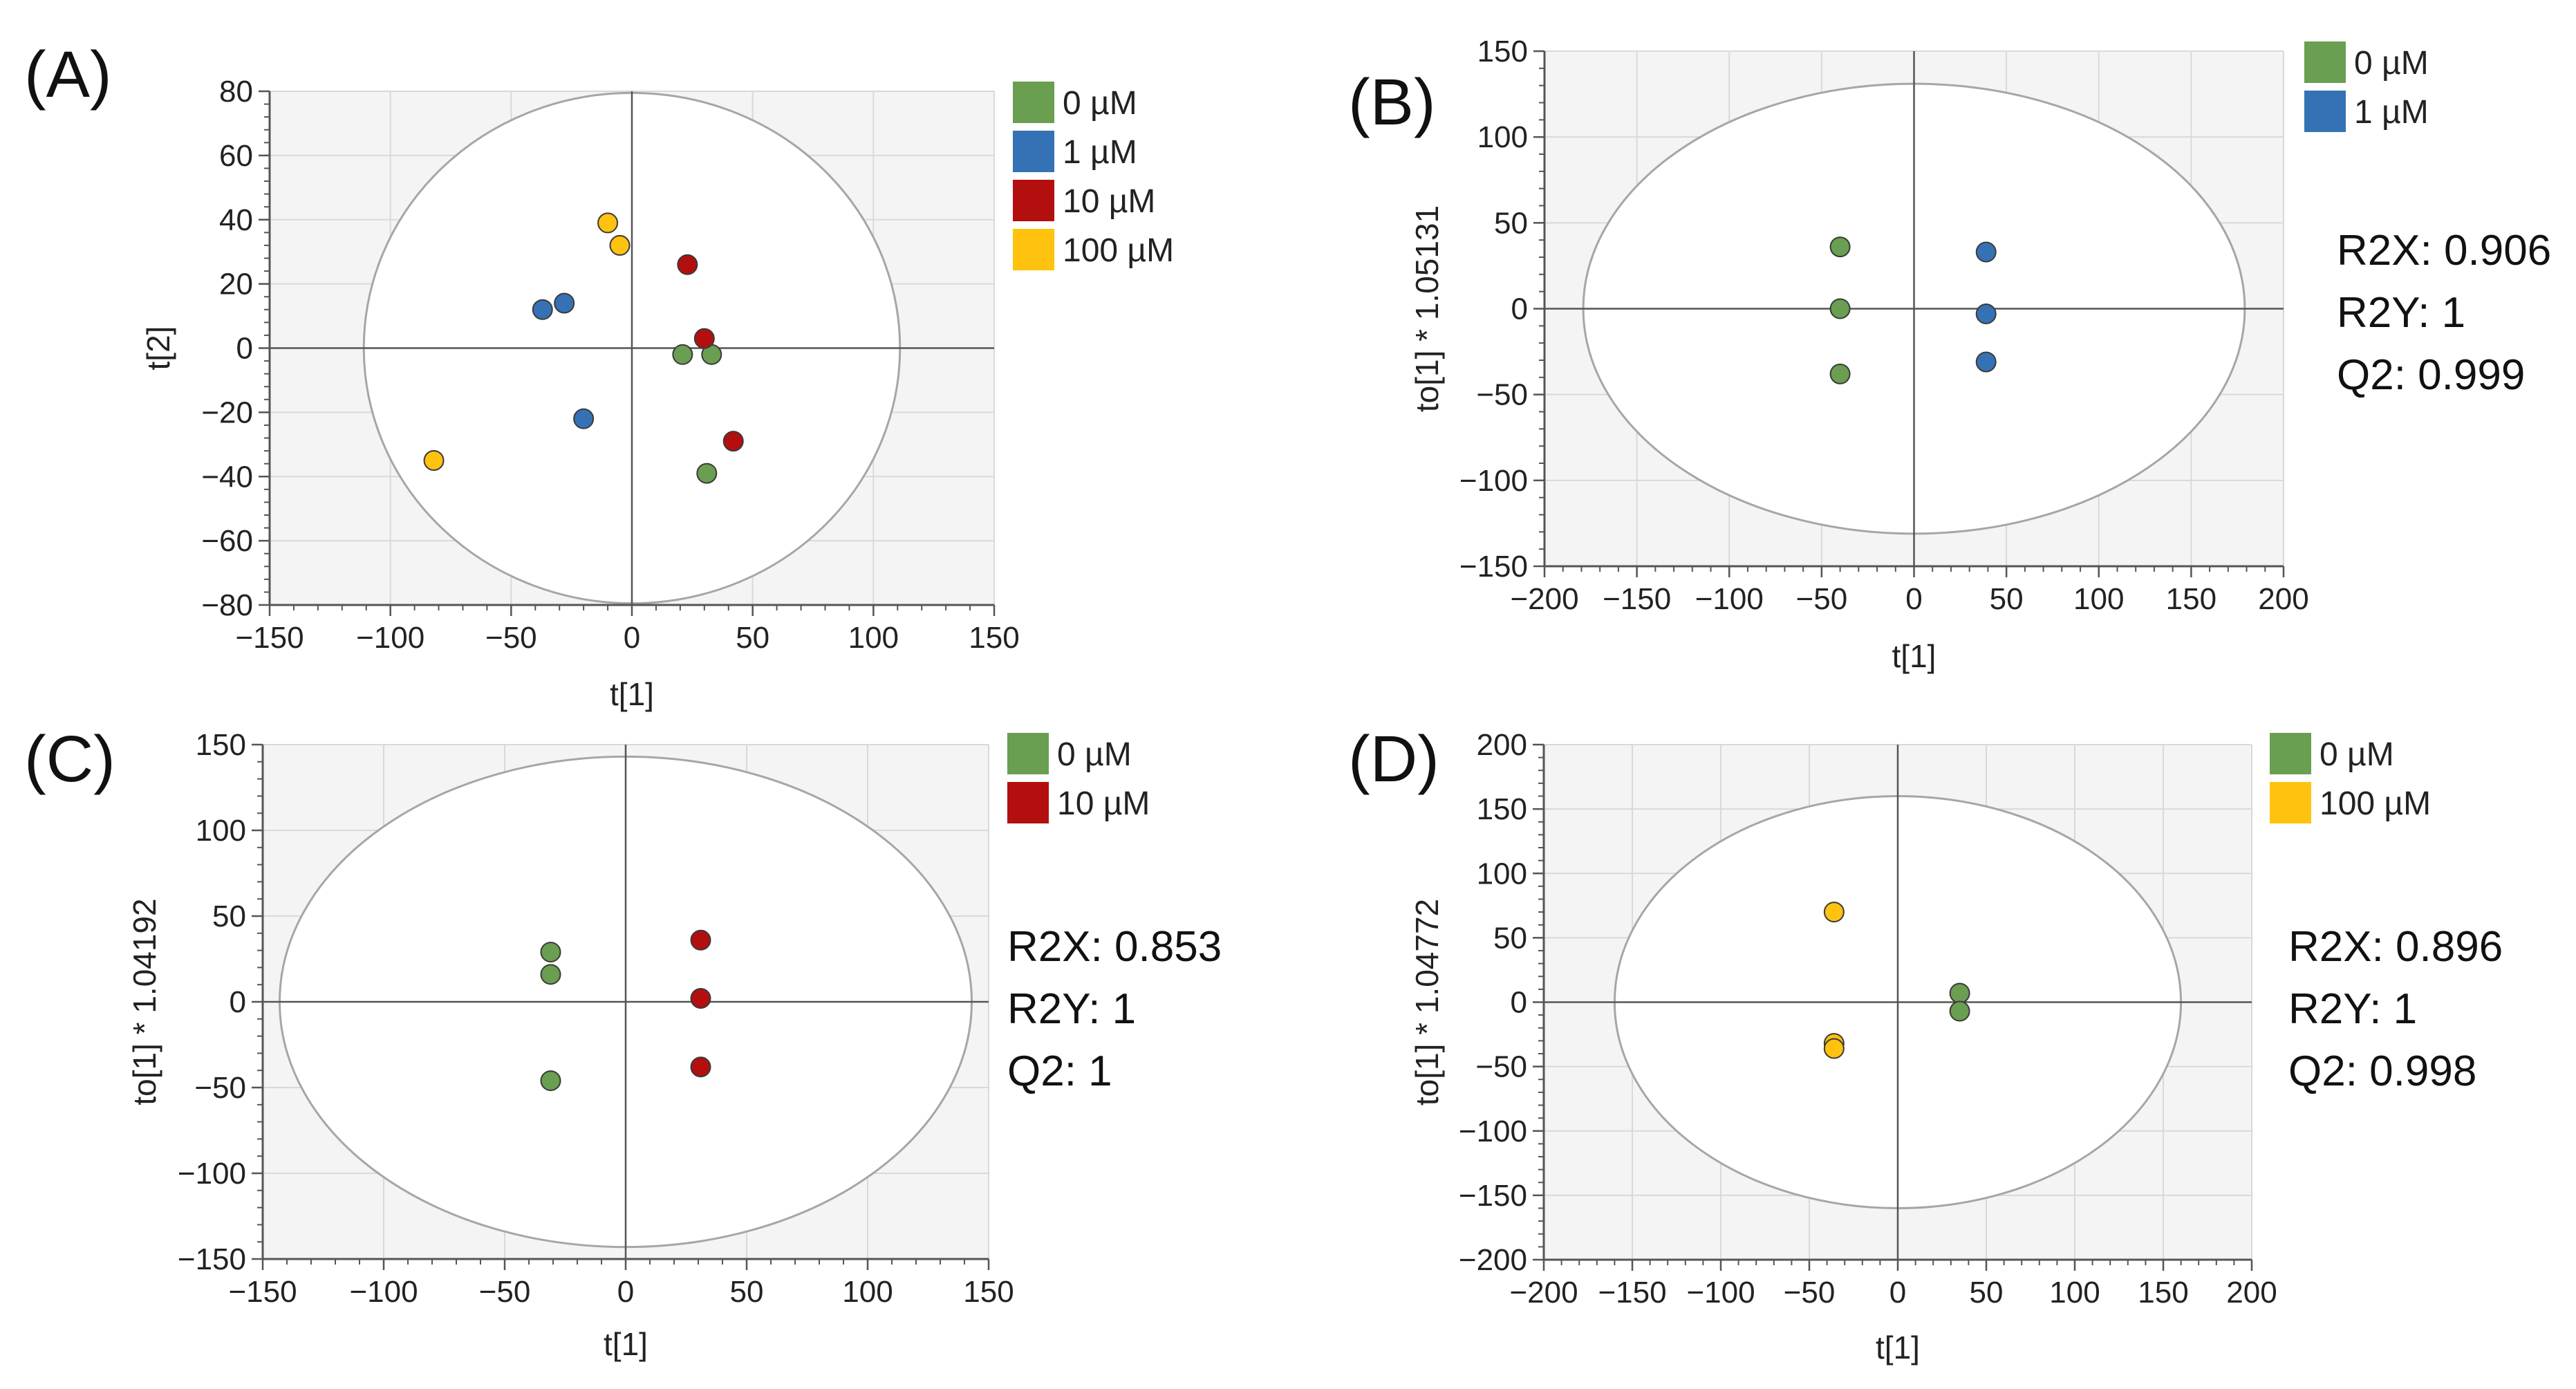  I want to click on y-tick-label: 20, so click(236, 284).